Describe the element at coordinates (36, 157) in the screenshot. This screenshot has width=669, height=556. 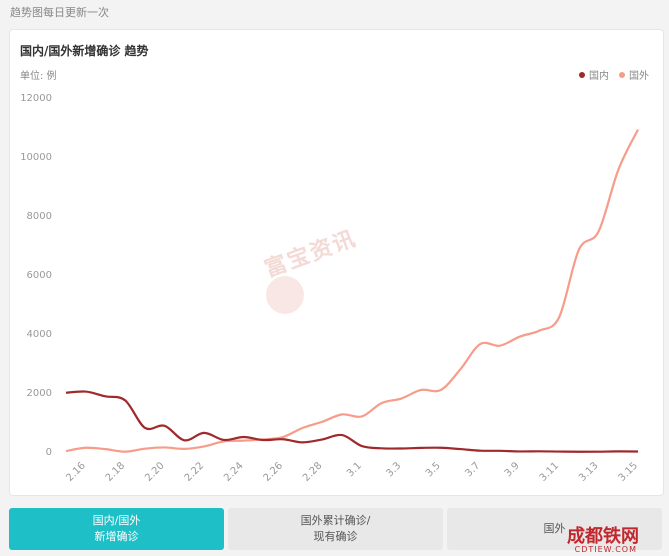
I see `y-tick-label: 10000` at that location.